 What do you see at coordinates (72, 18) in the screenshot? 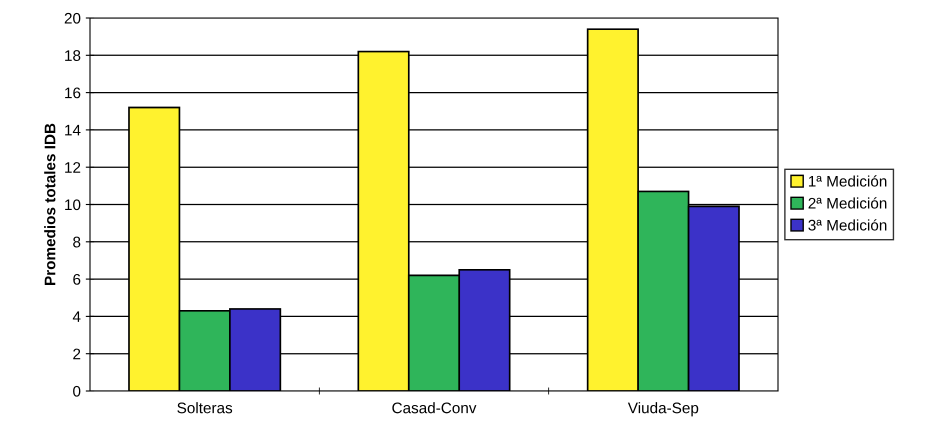
I see `y-tick-label: 20` at bounding box center [72, 18].